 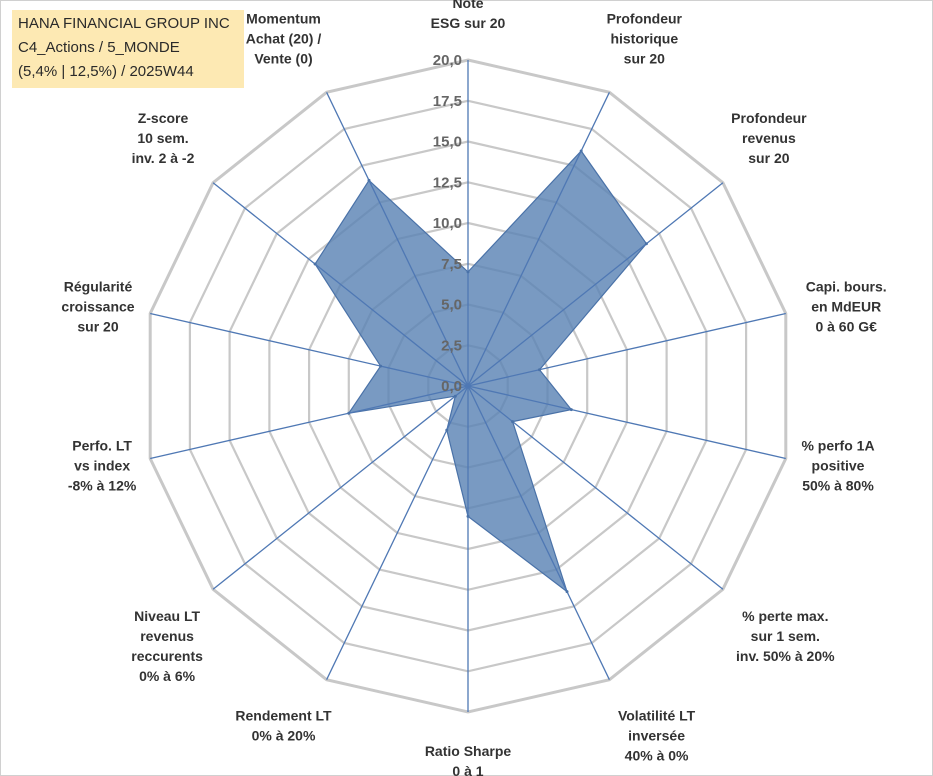 I want to click on axis-label-line: % perte max., so click(x=785, y=616).